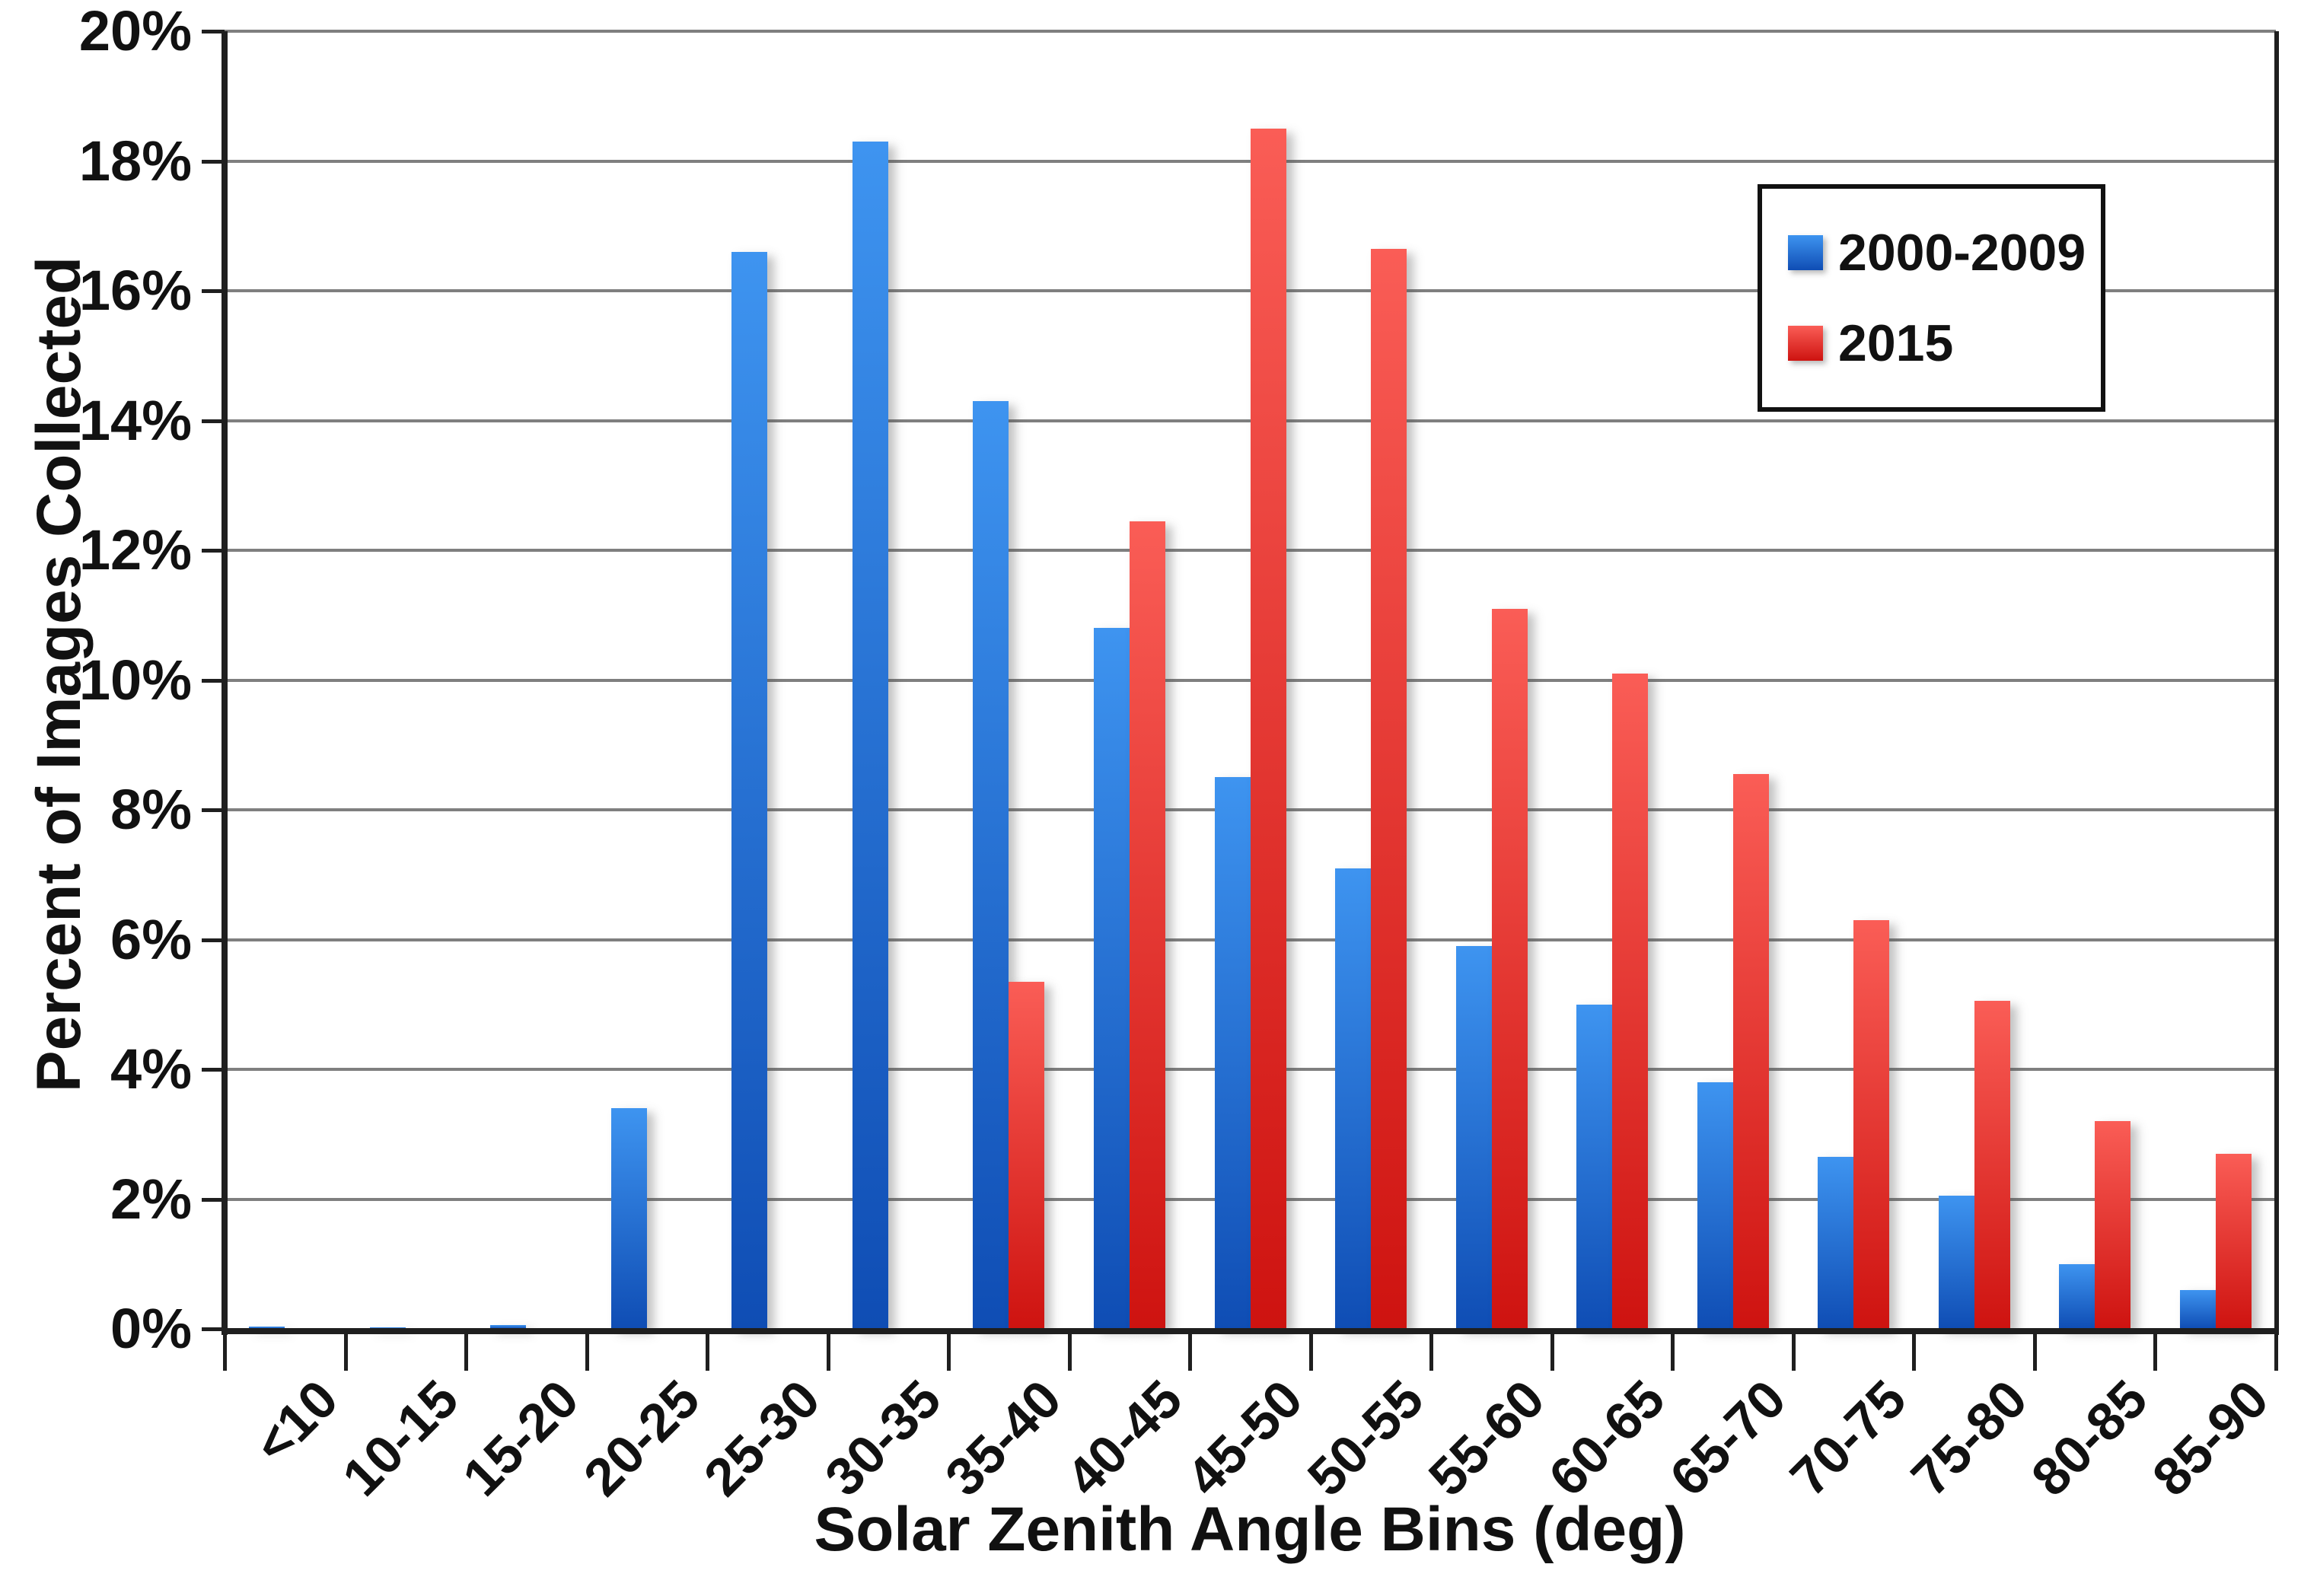  I want to click on y-tick-label: 20%, so click(135, 31).